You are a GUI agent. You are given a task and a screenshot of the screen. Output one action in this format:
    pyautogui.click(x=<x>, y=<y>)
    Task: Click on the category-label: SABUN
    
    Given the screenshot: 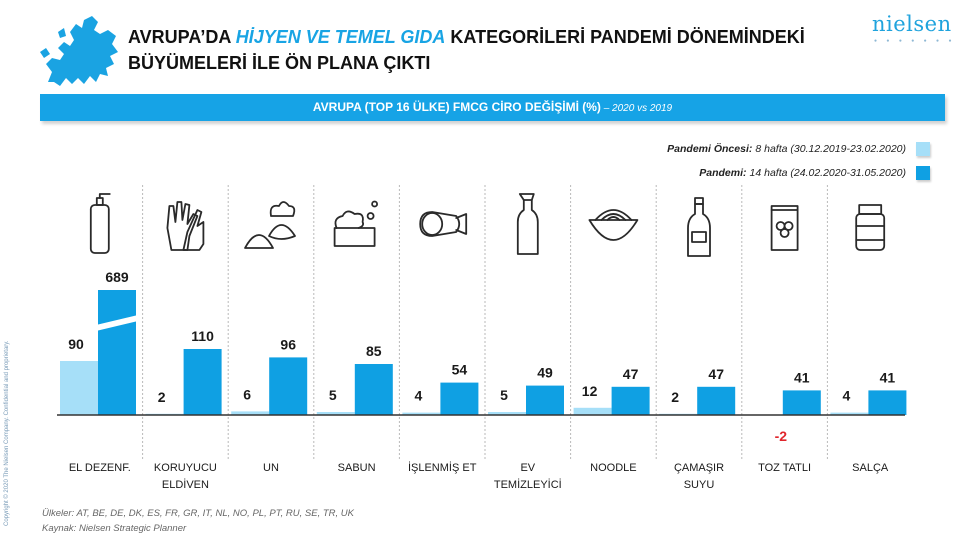 What is the action you would take?
    pyautogui.click(x=357, y=468)
    